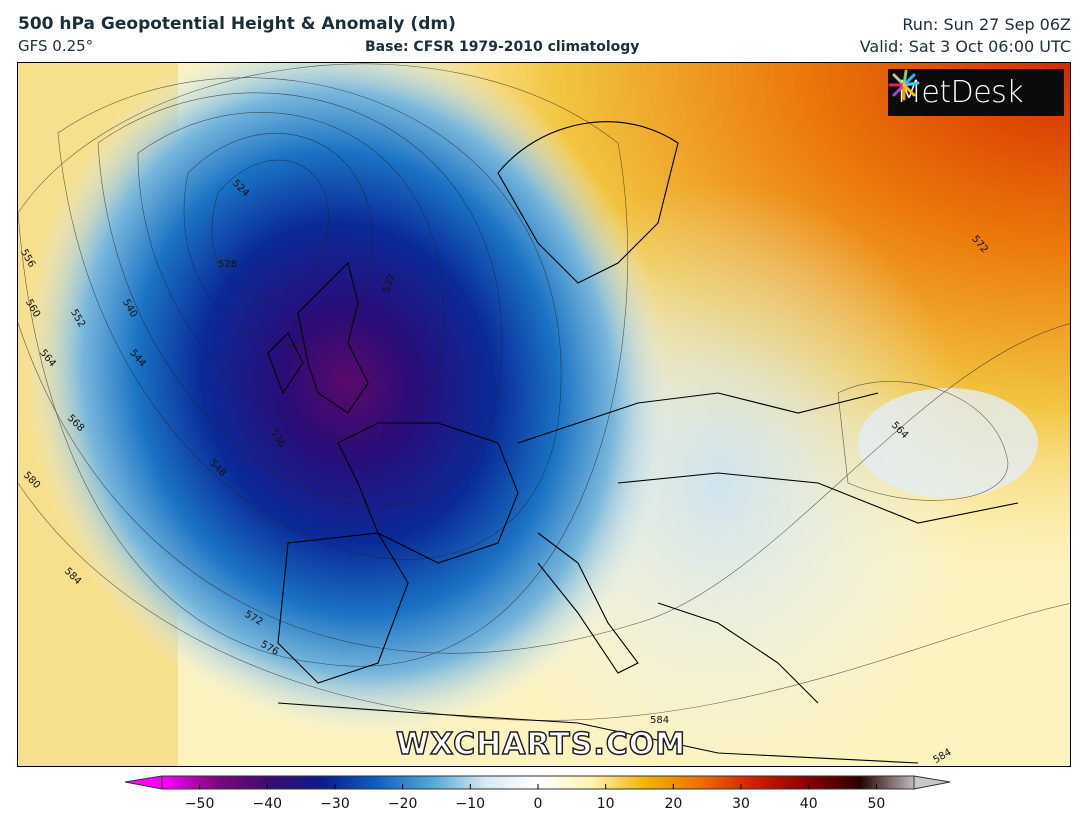  Describe the element at coordinates (402, 804) in the screenshot. I see `colorbar-tick-label: −20` at that location.